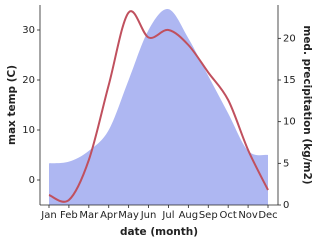 This screenshot has height=242, width=320. I want to click on y2-tick-label: 5, so click(286, 163).